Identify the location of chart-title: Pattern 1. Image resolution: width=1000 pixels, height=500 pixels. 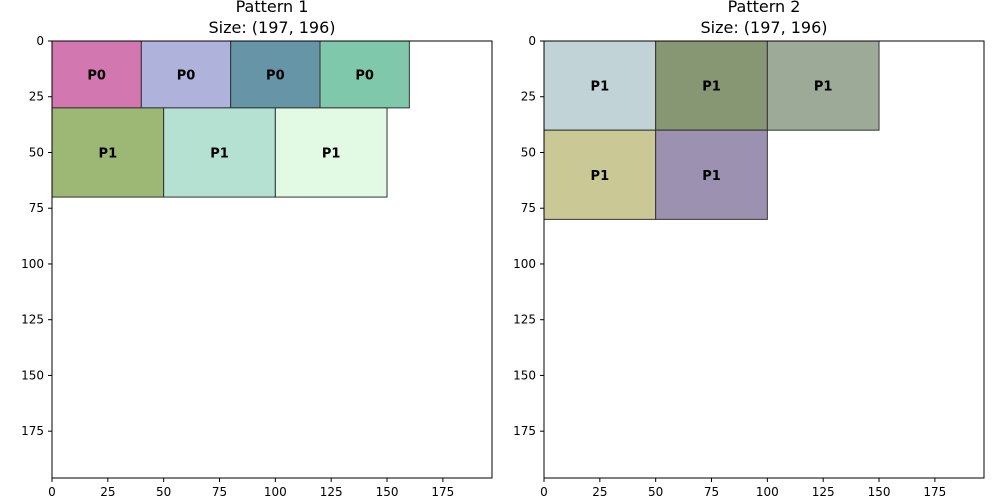
(272, 8).